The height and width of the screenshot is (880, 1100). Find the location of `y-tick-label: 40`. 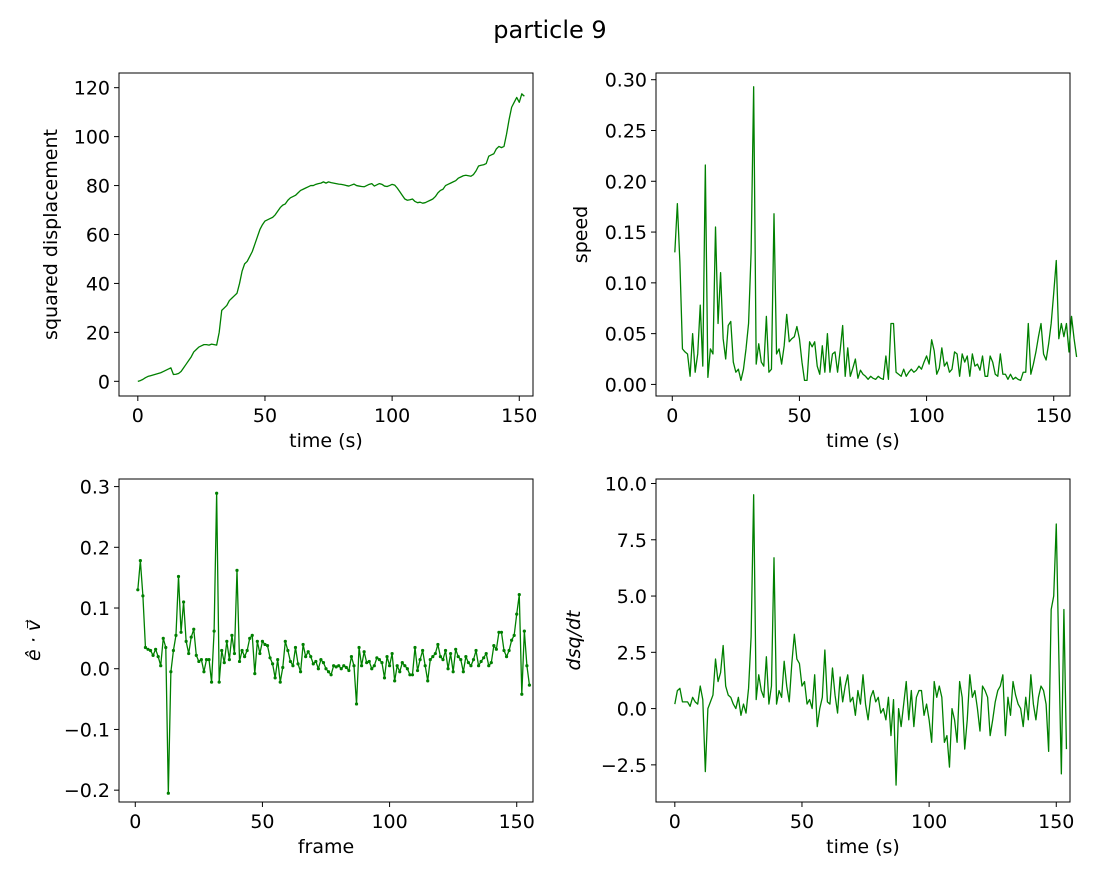

y-tick-label: 40 is located at coordinates (98, 284).